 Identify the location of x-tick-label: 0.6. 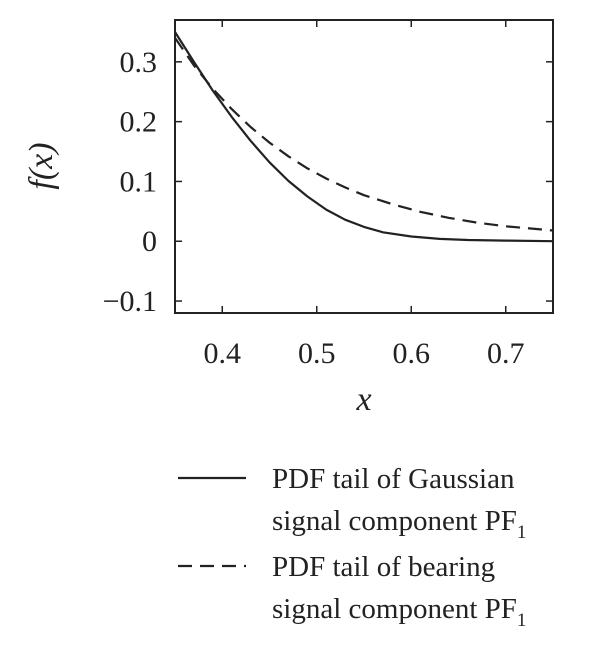
(412, 353).